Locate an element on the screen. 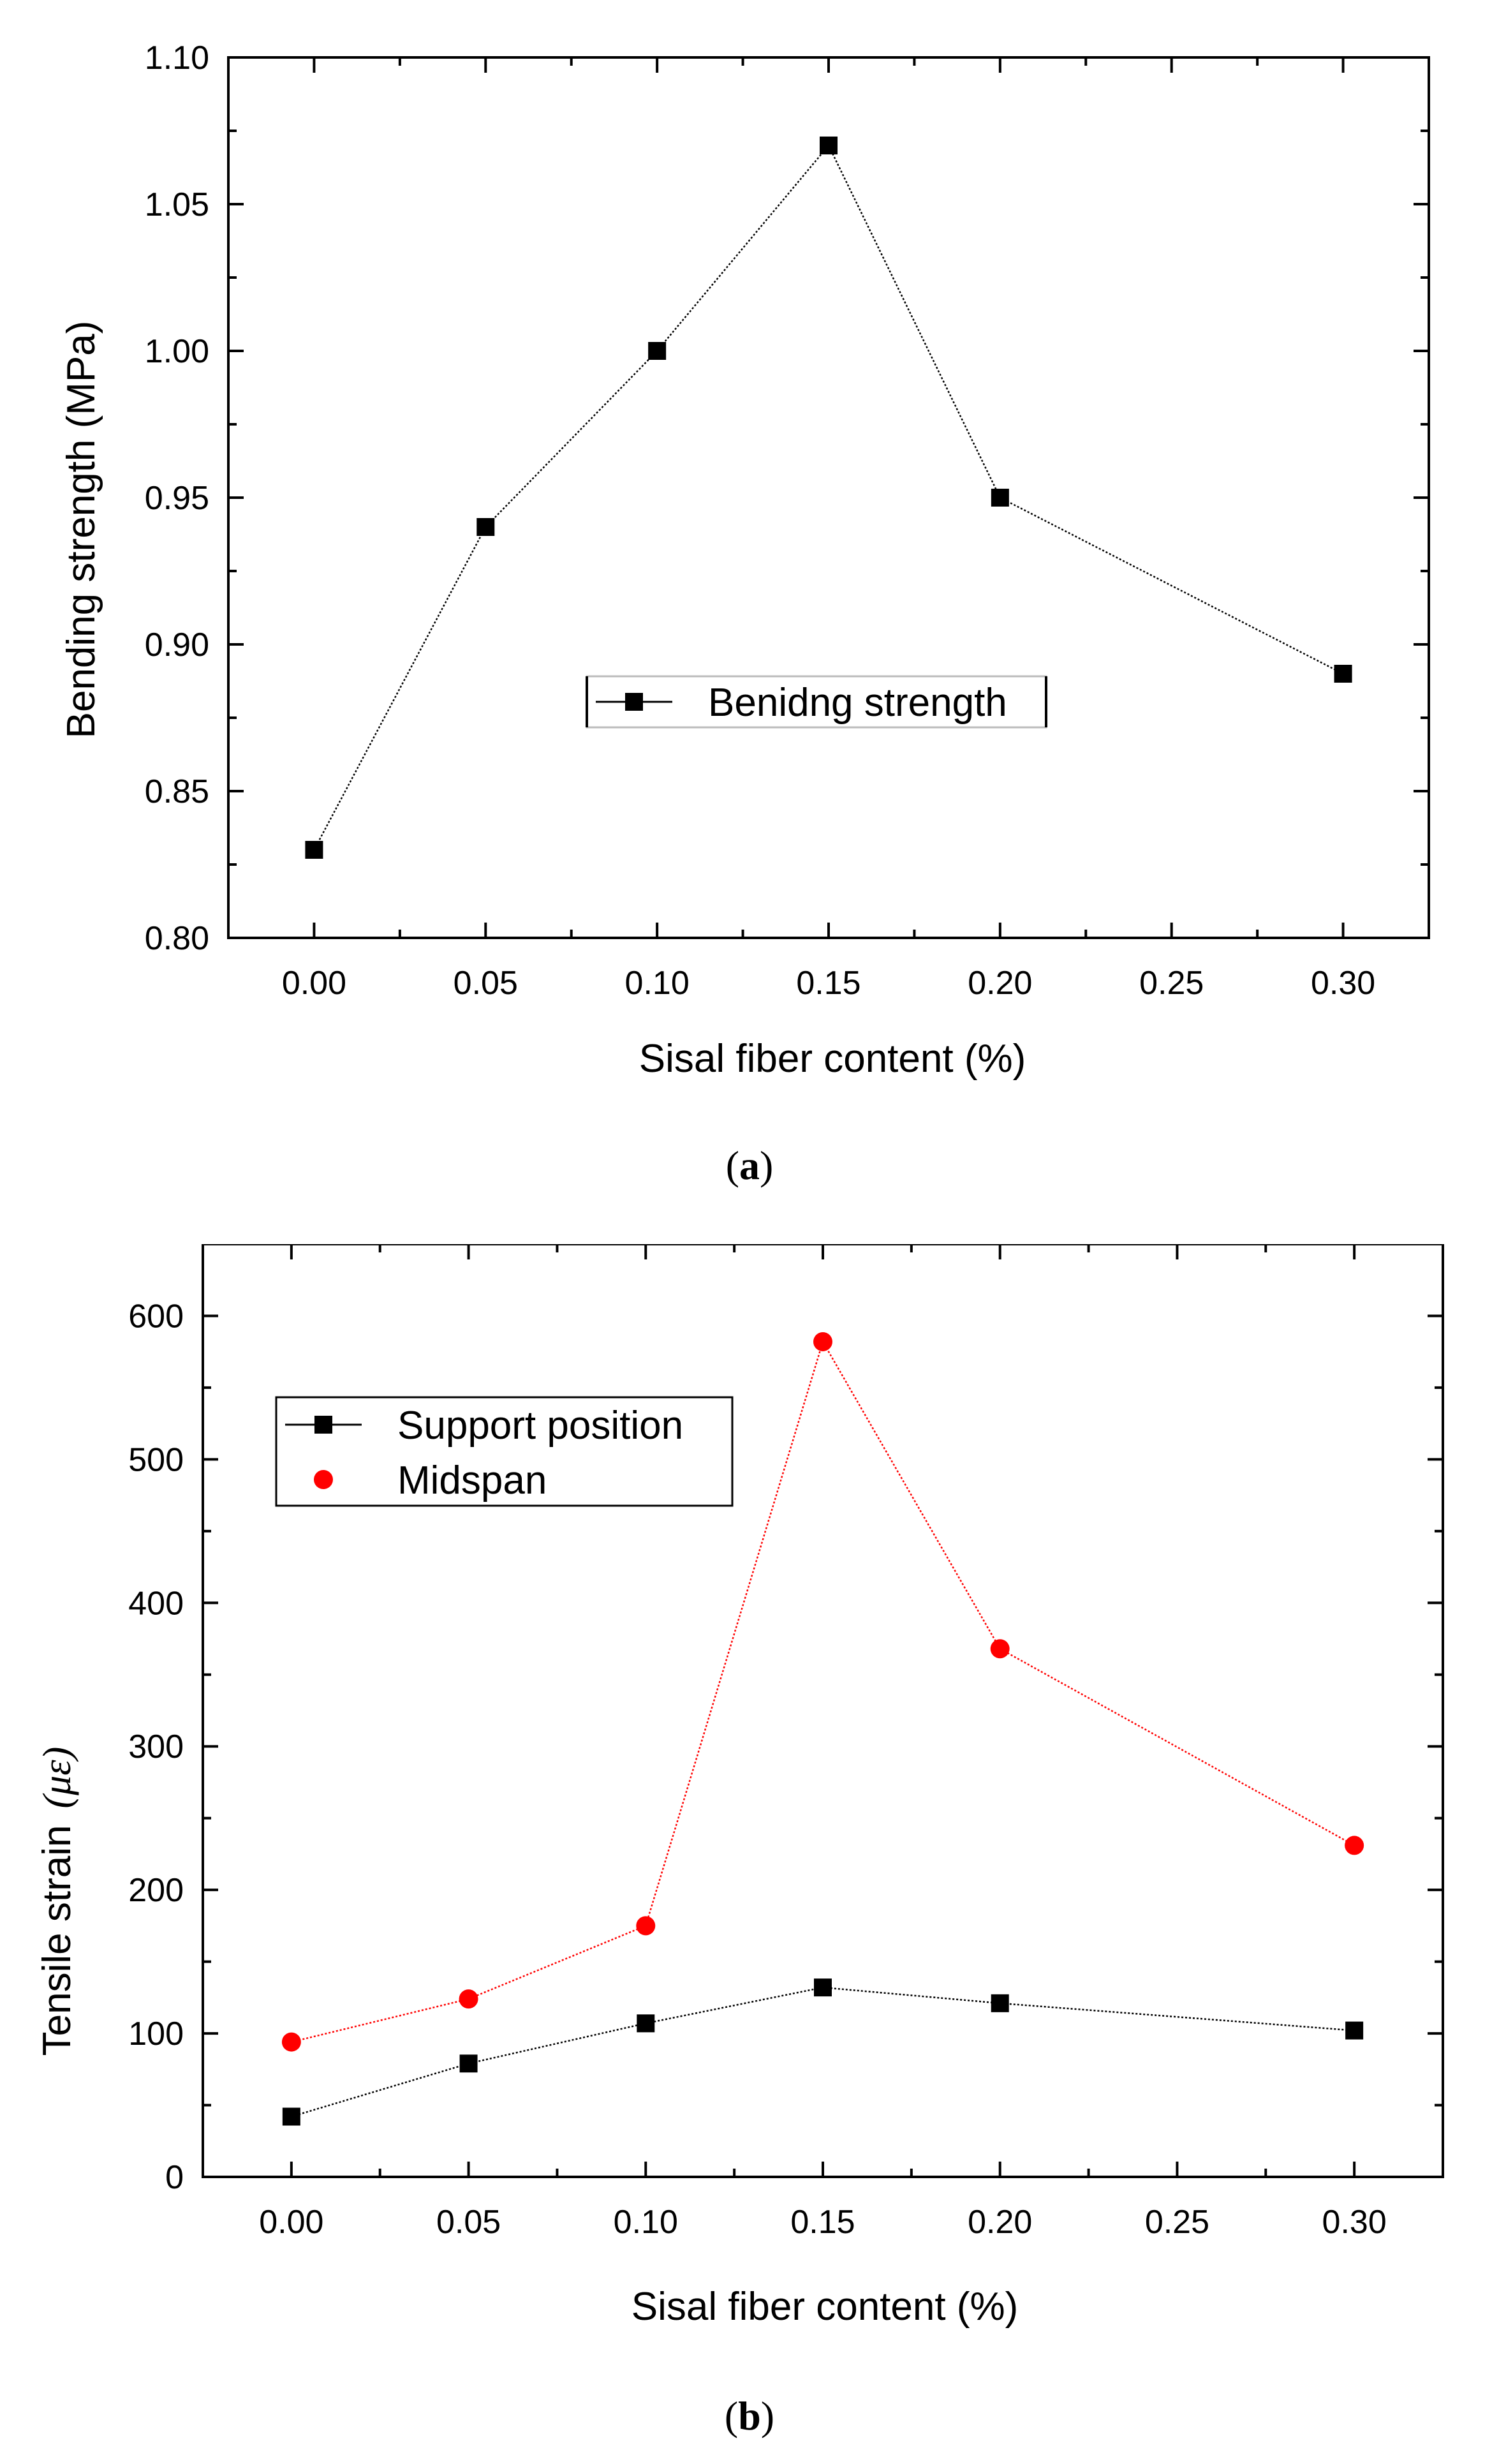 The width and height of the screenshot is (1499, 2464). y-tick-label: 400 is located at coordinates (156, 1604).